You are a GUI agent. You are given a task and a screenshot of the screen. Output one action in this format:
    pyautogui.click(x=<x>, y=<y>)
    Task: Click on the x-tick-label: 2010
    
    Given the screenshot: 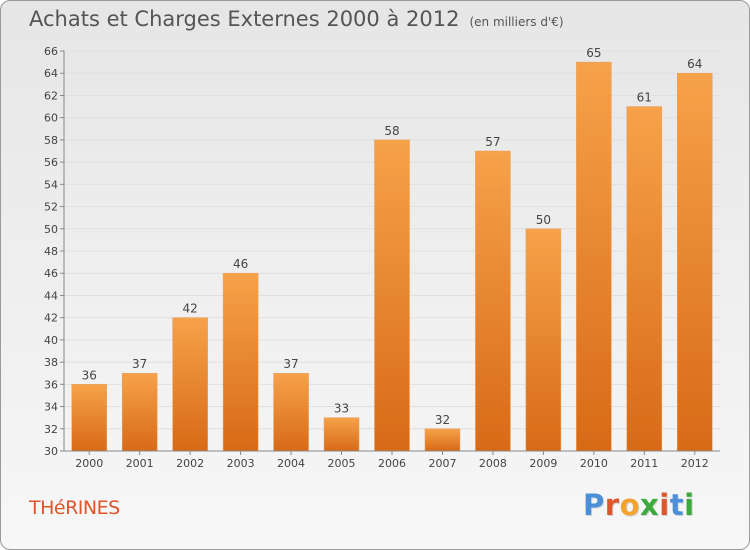 What is the action you would take?
    pyautogui.click(x=594, y=463)
    